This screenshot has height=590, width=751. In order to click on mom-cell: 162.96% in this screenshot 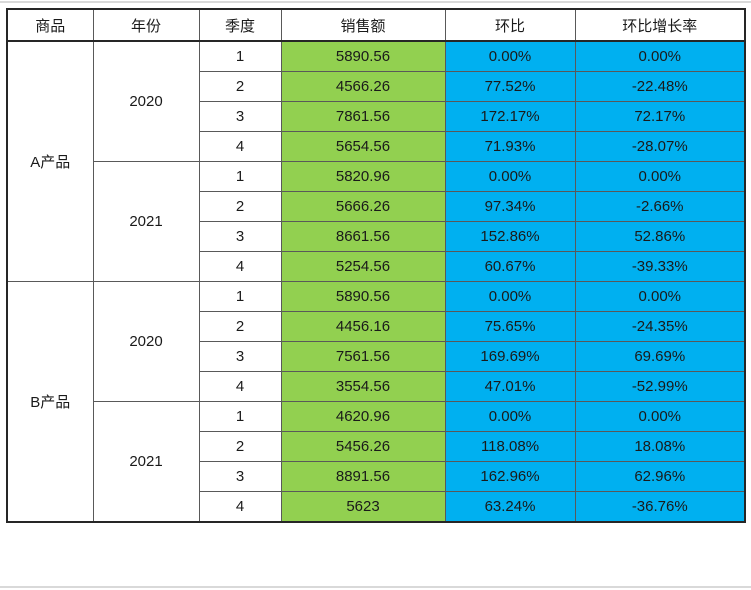, I will do `click(510, 476)`.